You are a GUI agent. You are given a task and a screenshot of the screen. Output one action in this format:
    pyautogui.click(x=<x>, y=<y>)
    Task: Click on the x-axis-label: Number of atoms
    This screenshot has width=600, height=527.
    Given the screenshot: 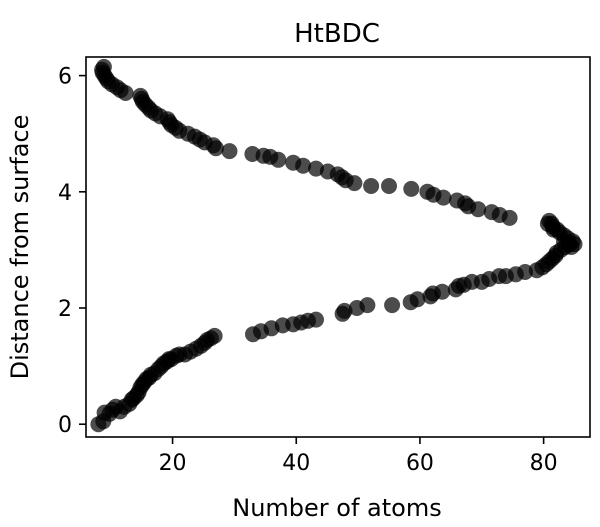 What is the action you would take?
    pyautogui.click(x=336, y=508)
    